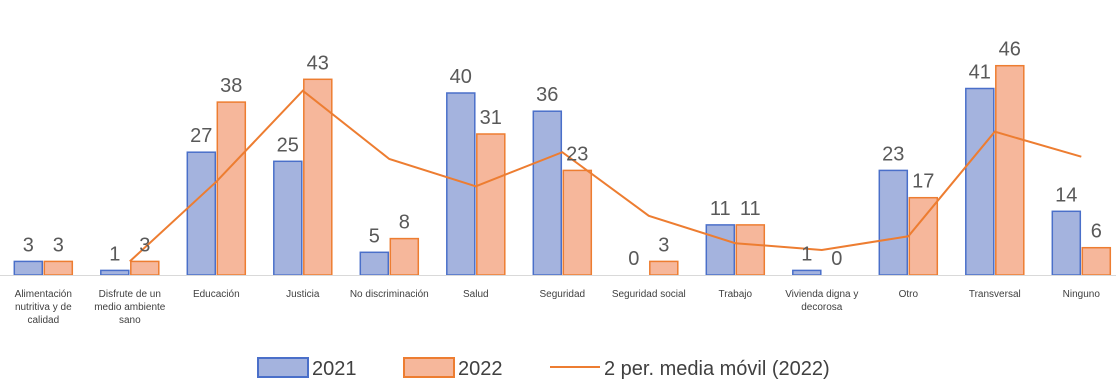 The width and height of the screenshot is (1116, 382). What do you see at coordinates (480, 369) in the screenshot?
I see `legend-label-2022: 2022` at bounding box center [480, 369].